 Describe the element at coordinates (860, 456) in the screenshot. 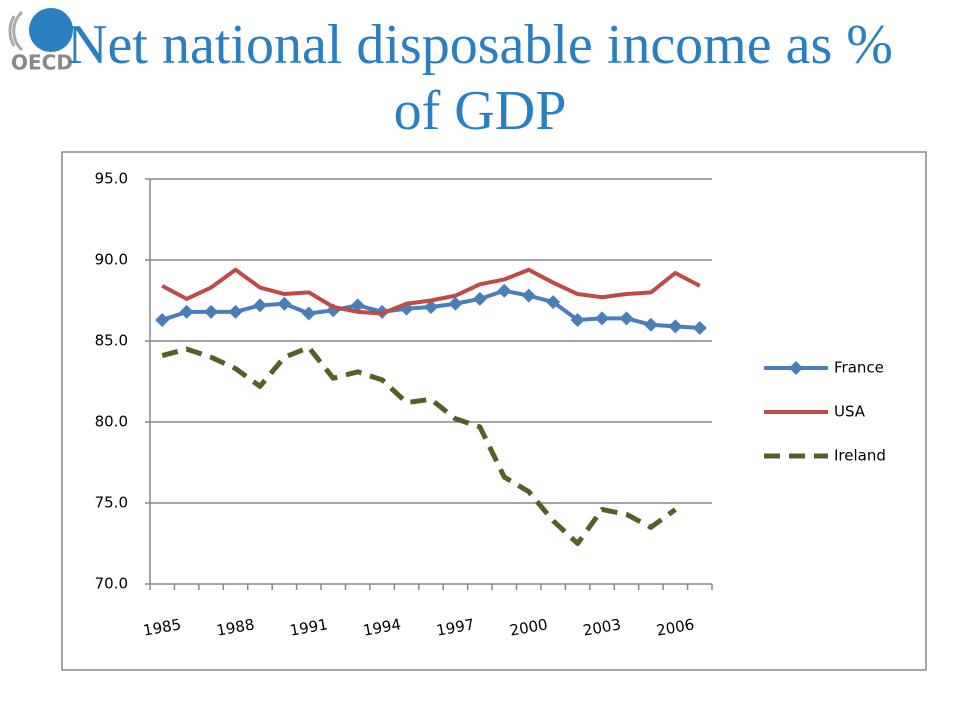

I see `legend-label: Ireland` at that location.